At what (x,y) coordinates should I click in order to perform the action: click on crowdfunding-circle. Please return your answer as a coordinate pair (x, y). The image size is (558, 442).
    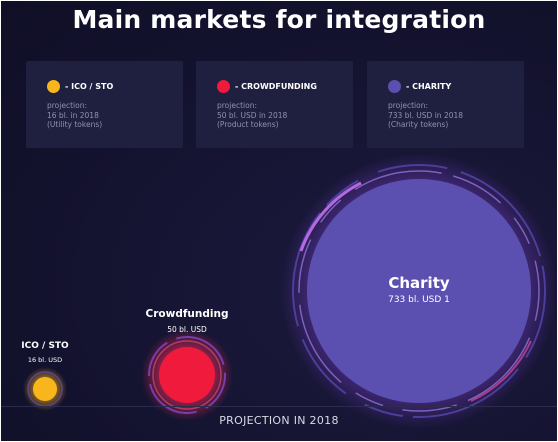
    Looking at the image, I should click on (187, 375).